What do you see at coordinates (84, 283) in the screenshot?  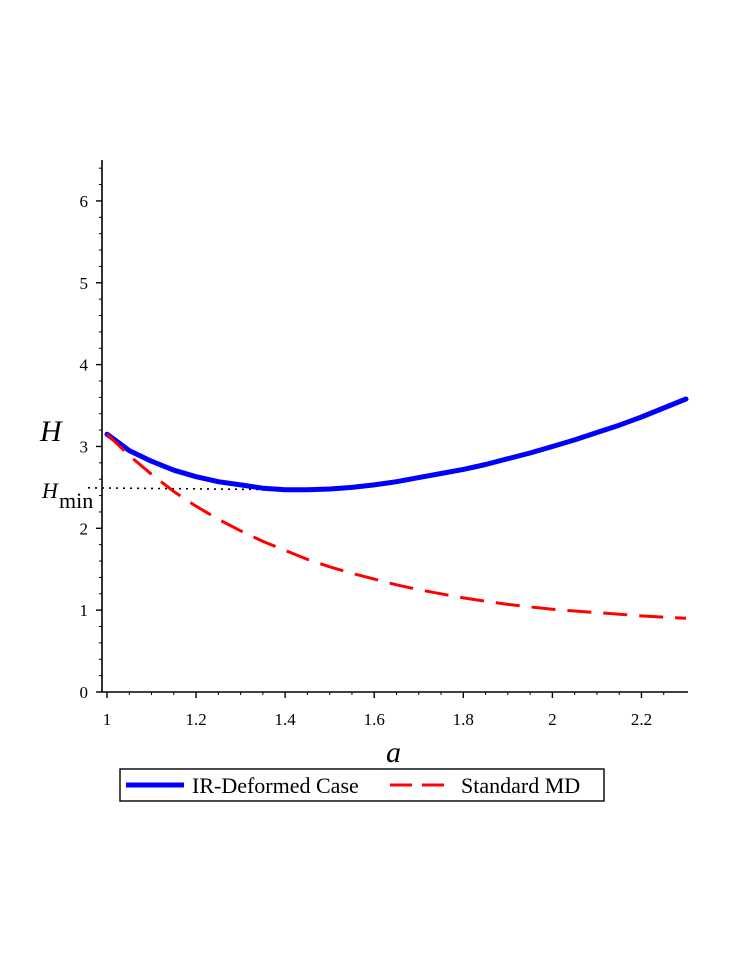 I see `y-tick-label-5: 5` at bounding box center [84, 283].